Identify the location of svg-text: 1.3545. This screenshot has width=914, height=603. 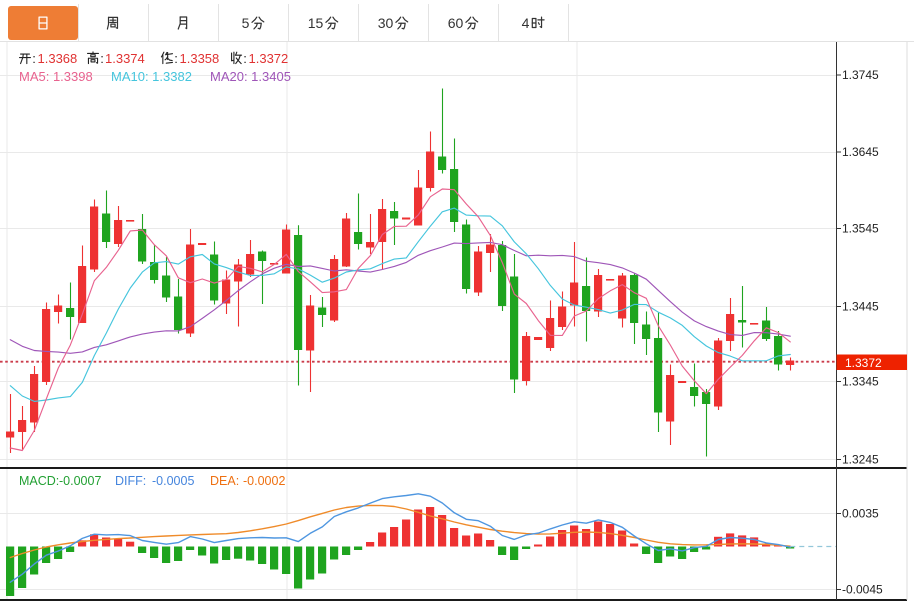
(860, 229).